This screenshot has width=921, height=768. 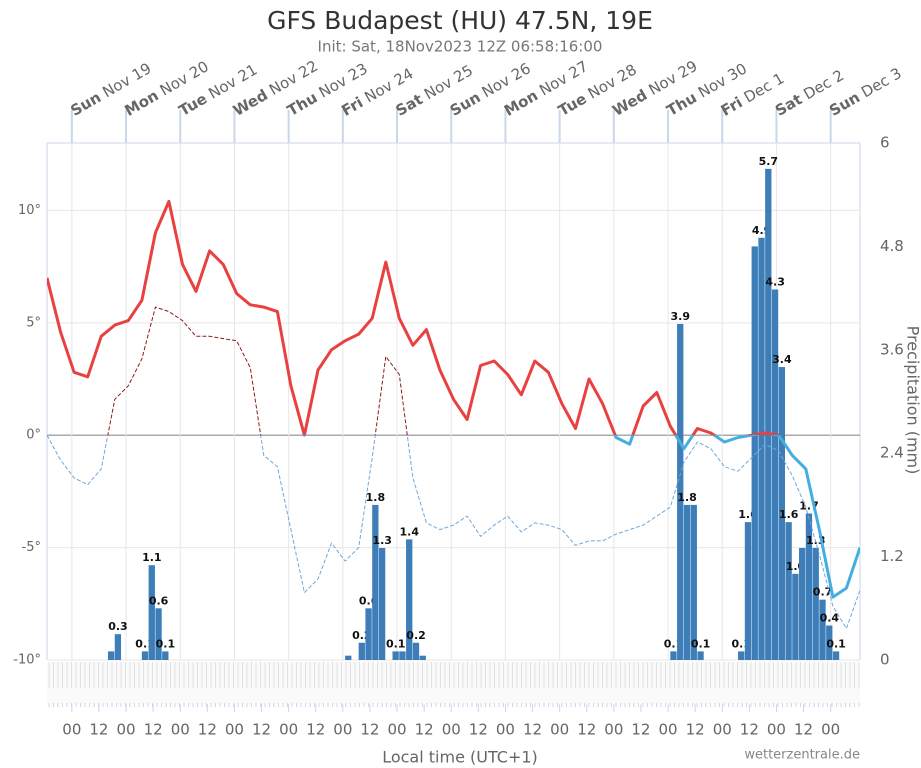 I want to click on y2-tick-label: 3.6, so click(x=892, y=349).